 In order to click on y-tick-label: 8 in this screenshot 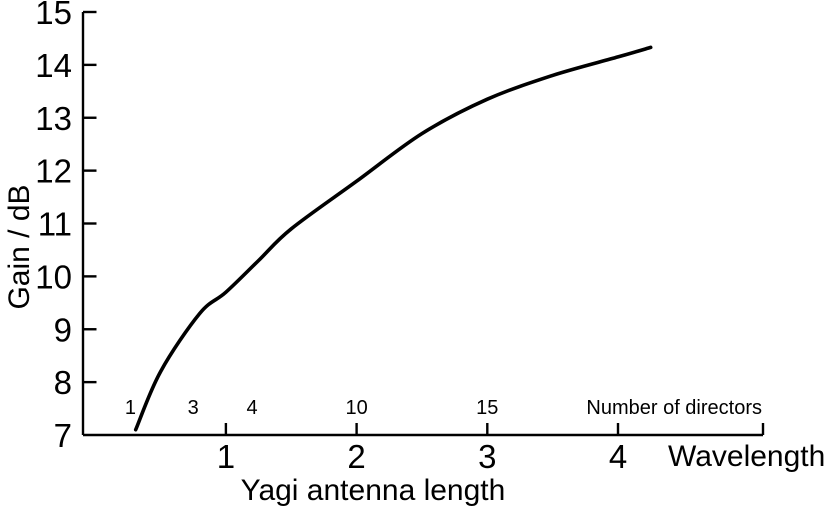, I will do `click(63, 382)`.